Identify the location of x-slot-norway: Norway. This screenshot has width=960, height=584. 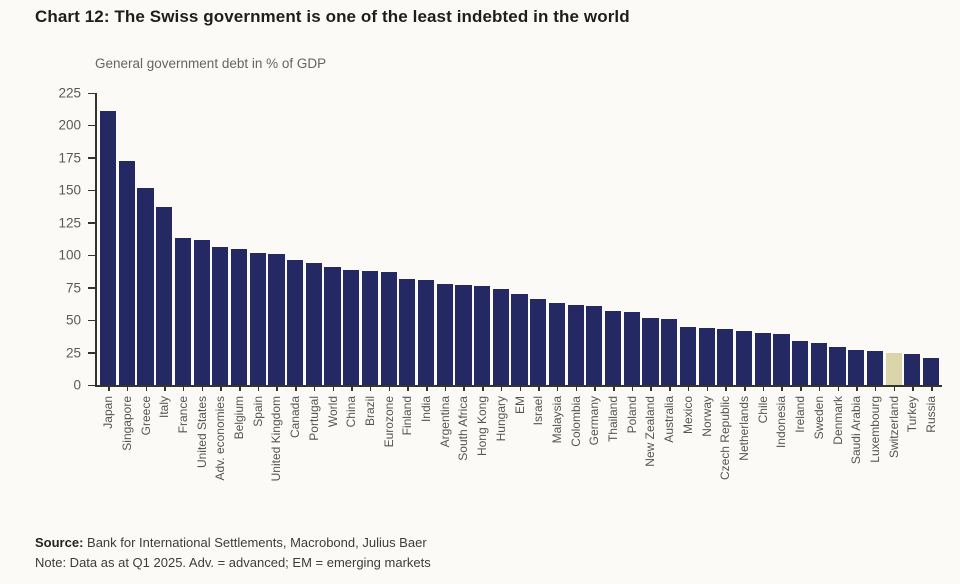
(707, 455).